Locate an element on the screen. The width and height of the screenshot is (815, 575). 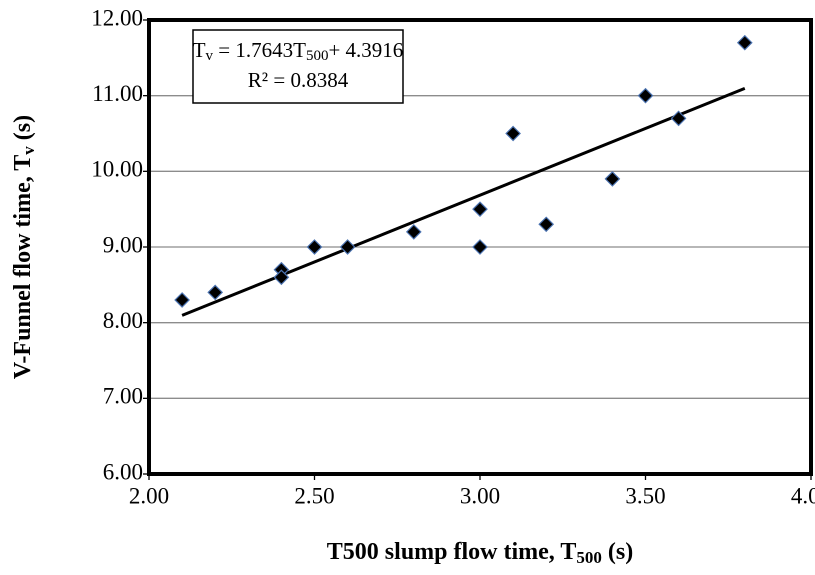
eq-lhs-sub: v is located at coordinates (210, 56).